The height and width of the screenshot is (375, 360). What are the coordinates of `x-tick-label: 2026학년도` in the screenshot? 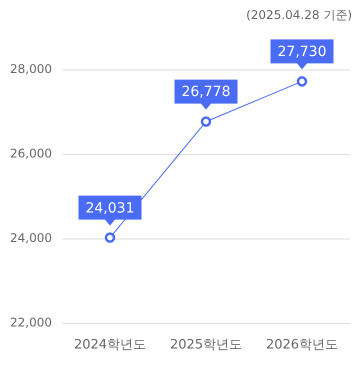 It's located at (302, 345).